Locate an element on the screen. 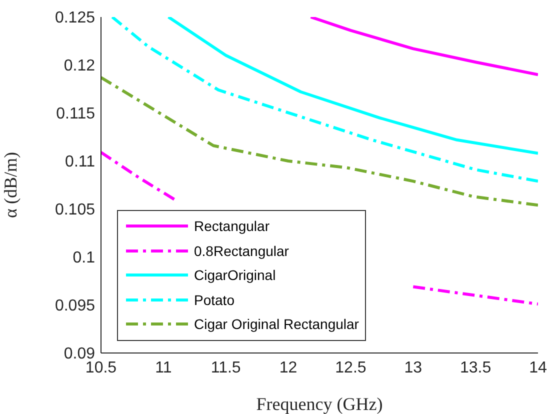 The image size is (547, 414). legend-label: Cigar Original Rectangular is located at coordinates (276, 324).